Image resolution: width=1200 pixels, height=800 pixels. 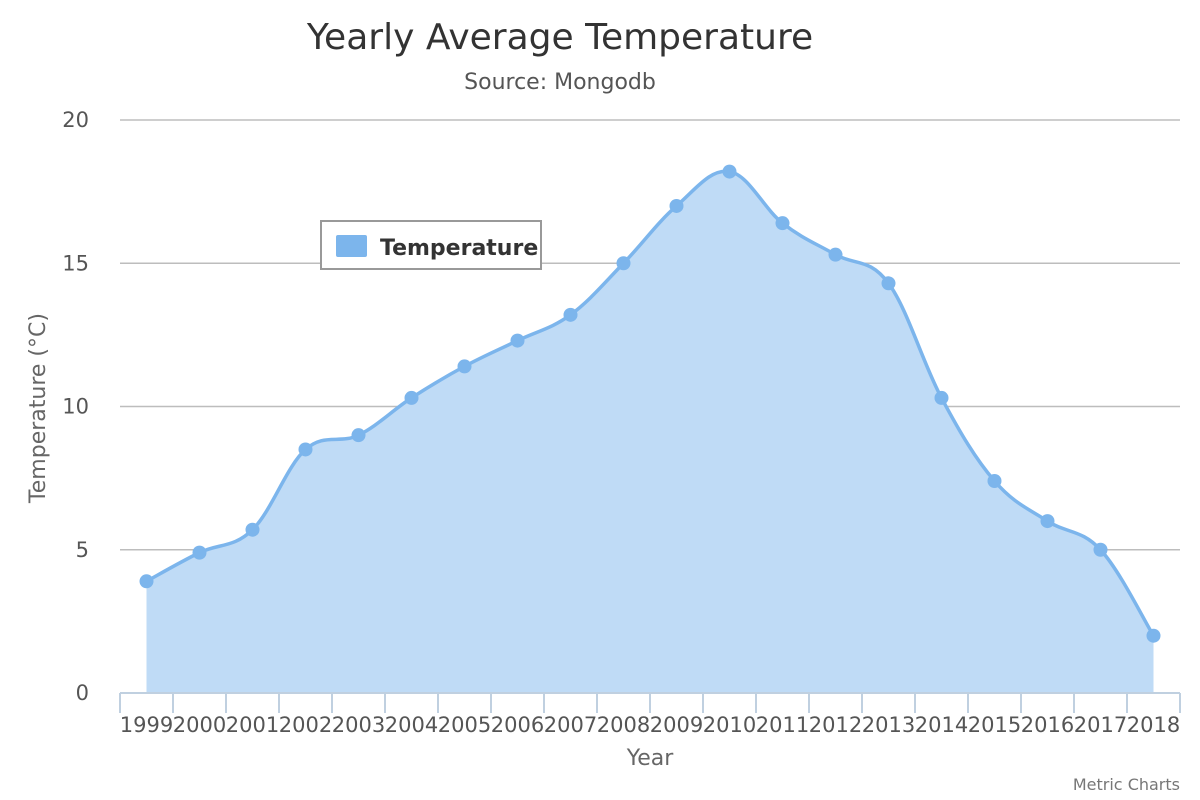 I want to click on legend: Temperature, so click(x=431, y=245).